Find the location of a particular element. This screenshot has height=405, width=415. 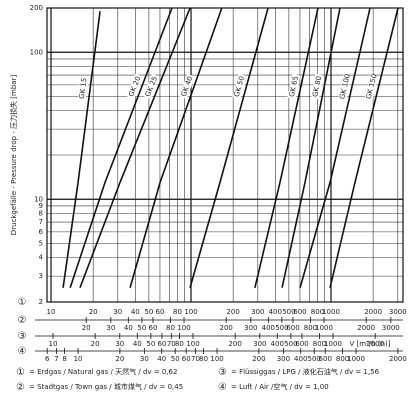

legend-marker: ③ is located at coordinates (222, 372).